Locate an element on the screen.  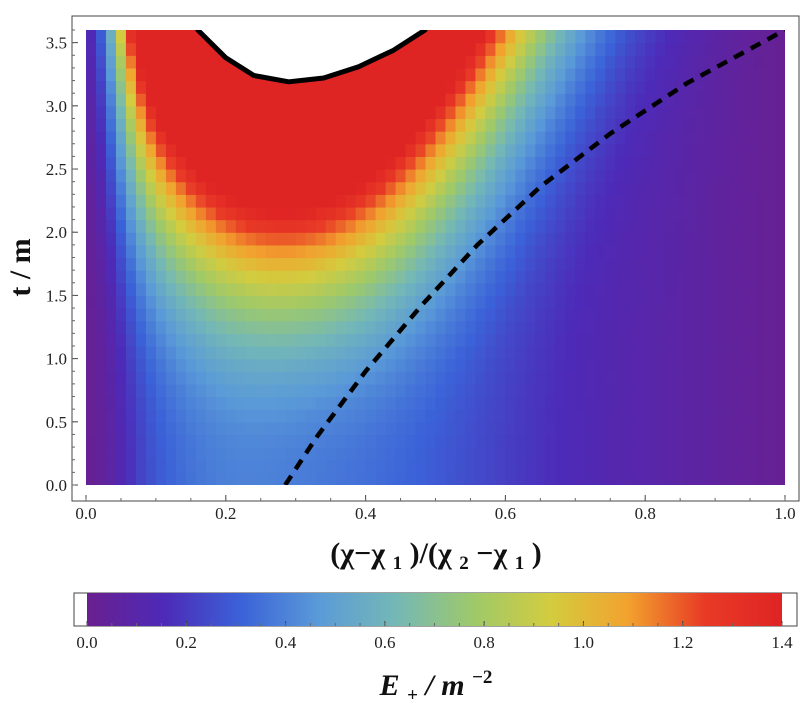
y-tick-label: 1.0 is located at coordinates (56, 359).